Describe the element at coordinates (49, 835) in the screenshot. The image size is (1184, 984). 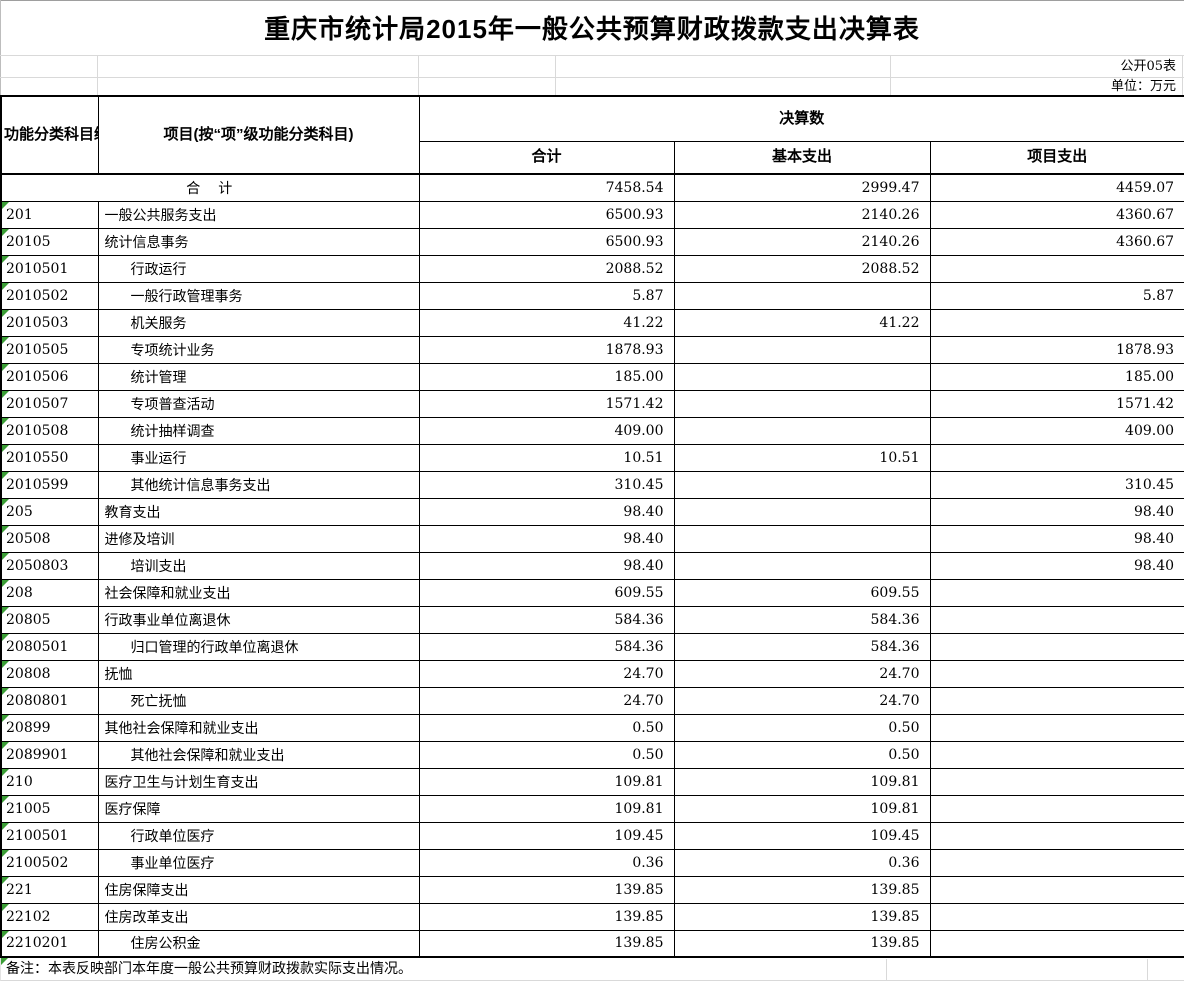
I see `function-code-cell: 2100501` at that location.